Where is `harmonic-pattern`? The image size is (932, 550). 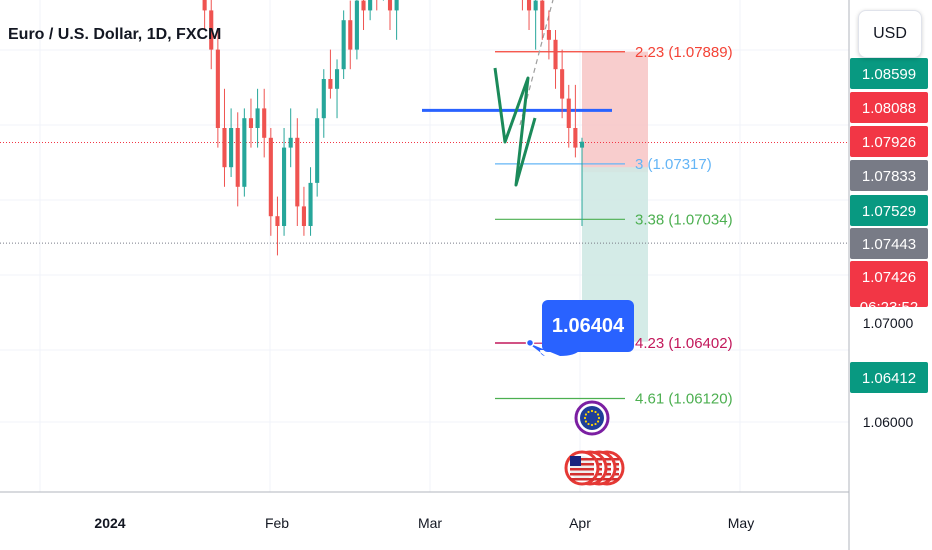 harmonic-pattern is located at coordinates (515, 127).